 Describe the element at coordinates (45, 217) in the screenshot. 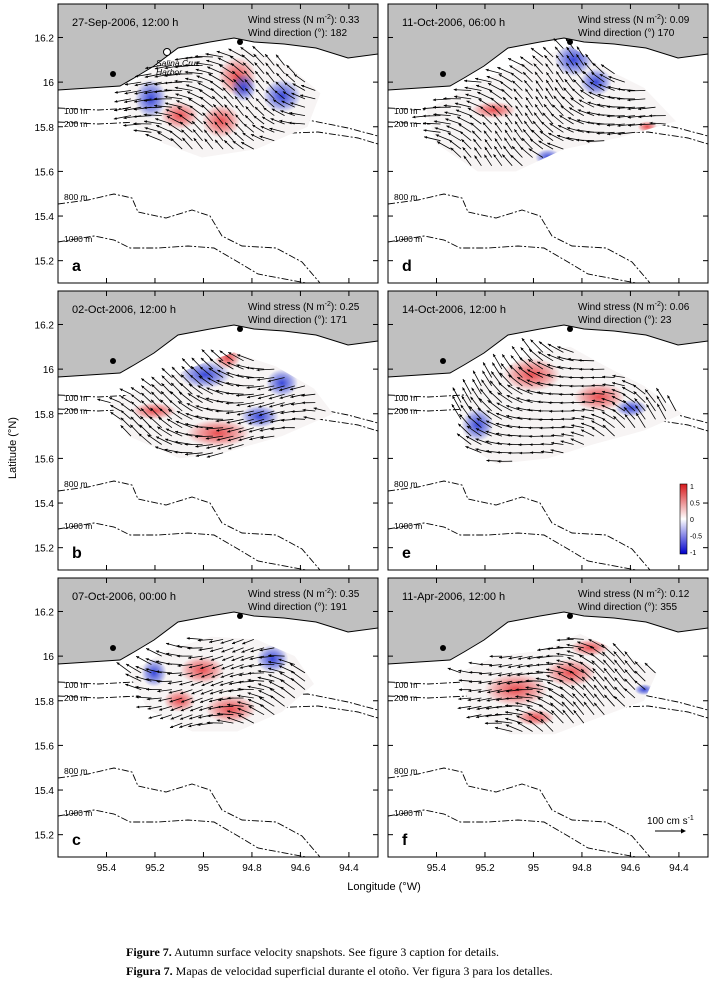

I see `y-tick-label-a-1: 15.4` at that location.